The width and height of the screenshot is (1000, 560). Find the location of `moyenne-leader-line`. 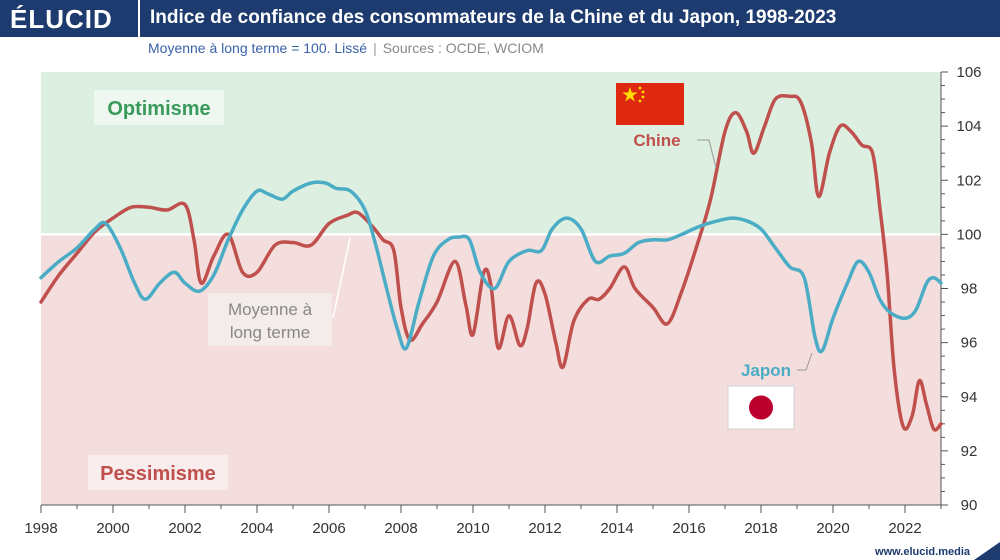

moyenne-leader-line is located at coordinates (341, 278).